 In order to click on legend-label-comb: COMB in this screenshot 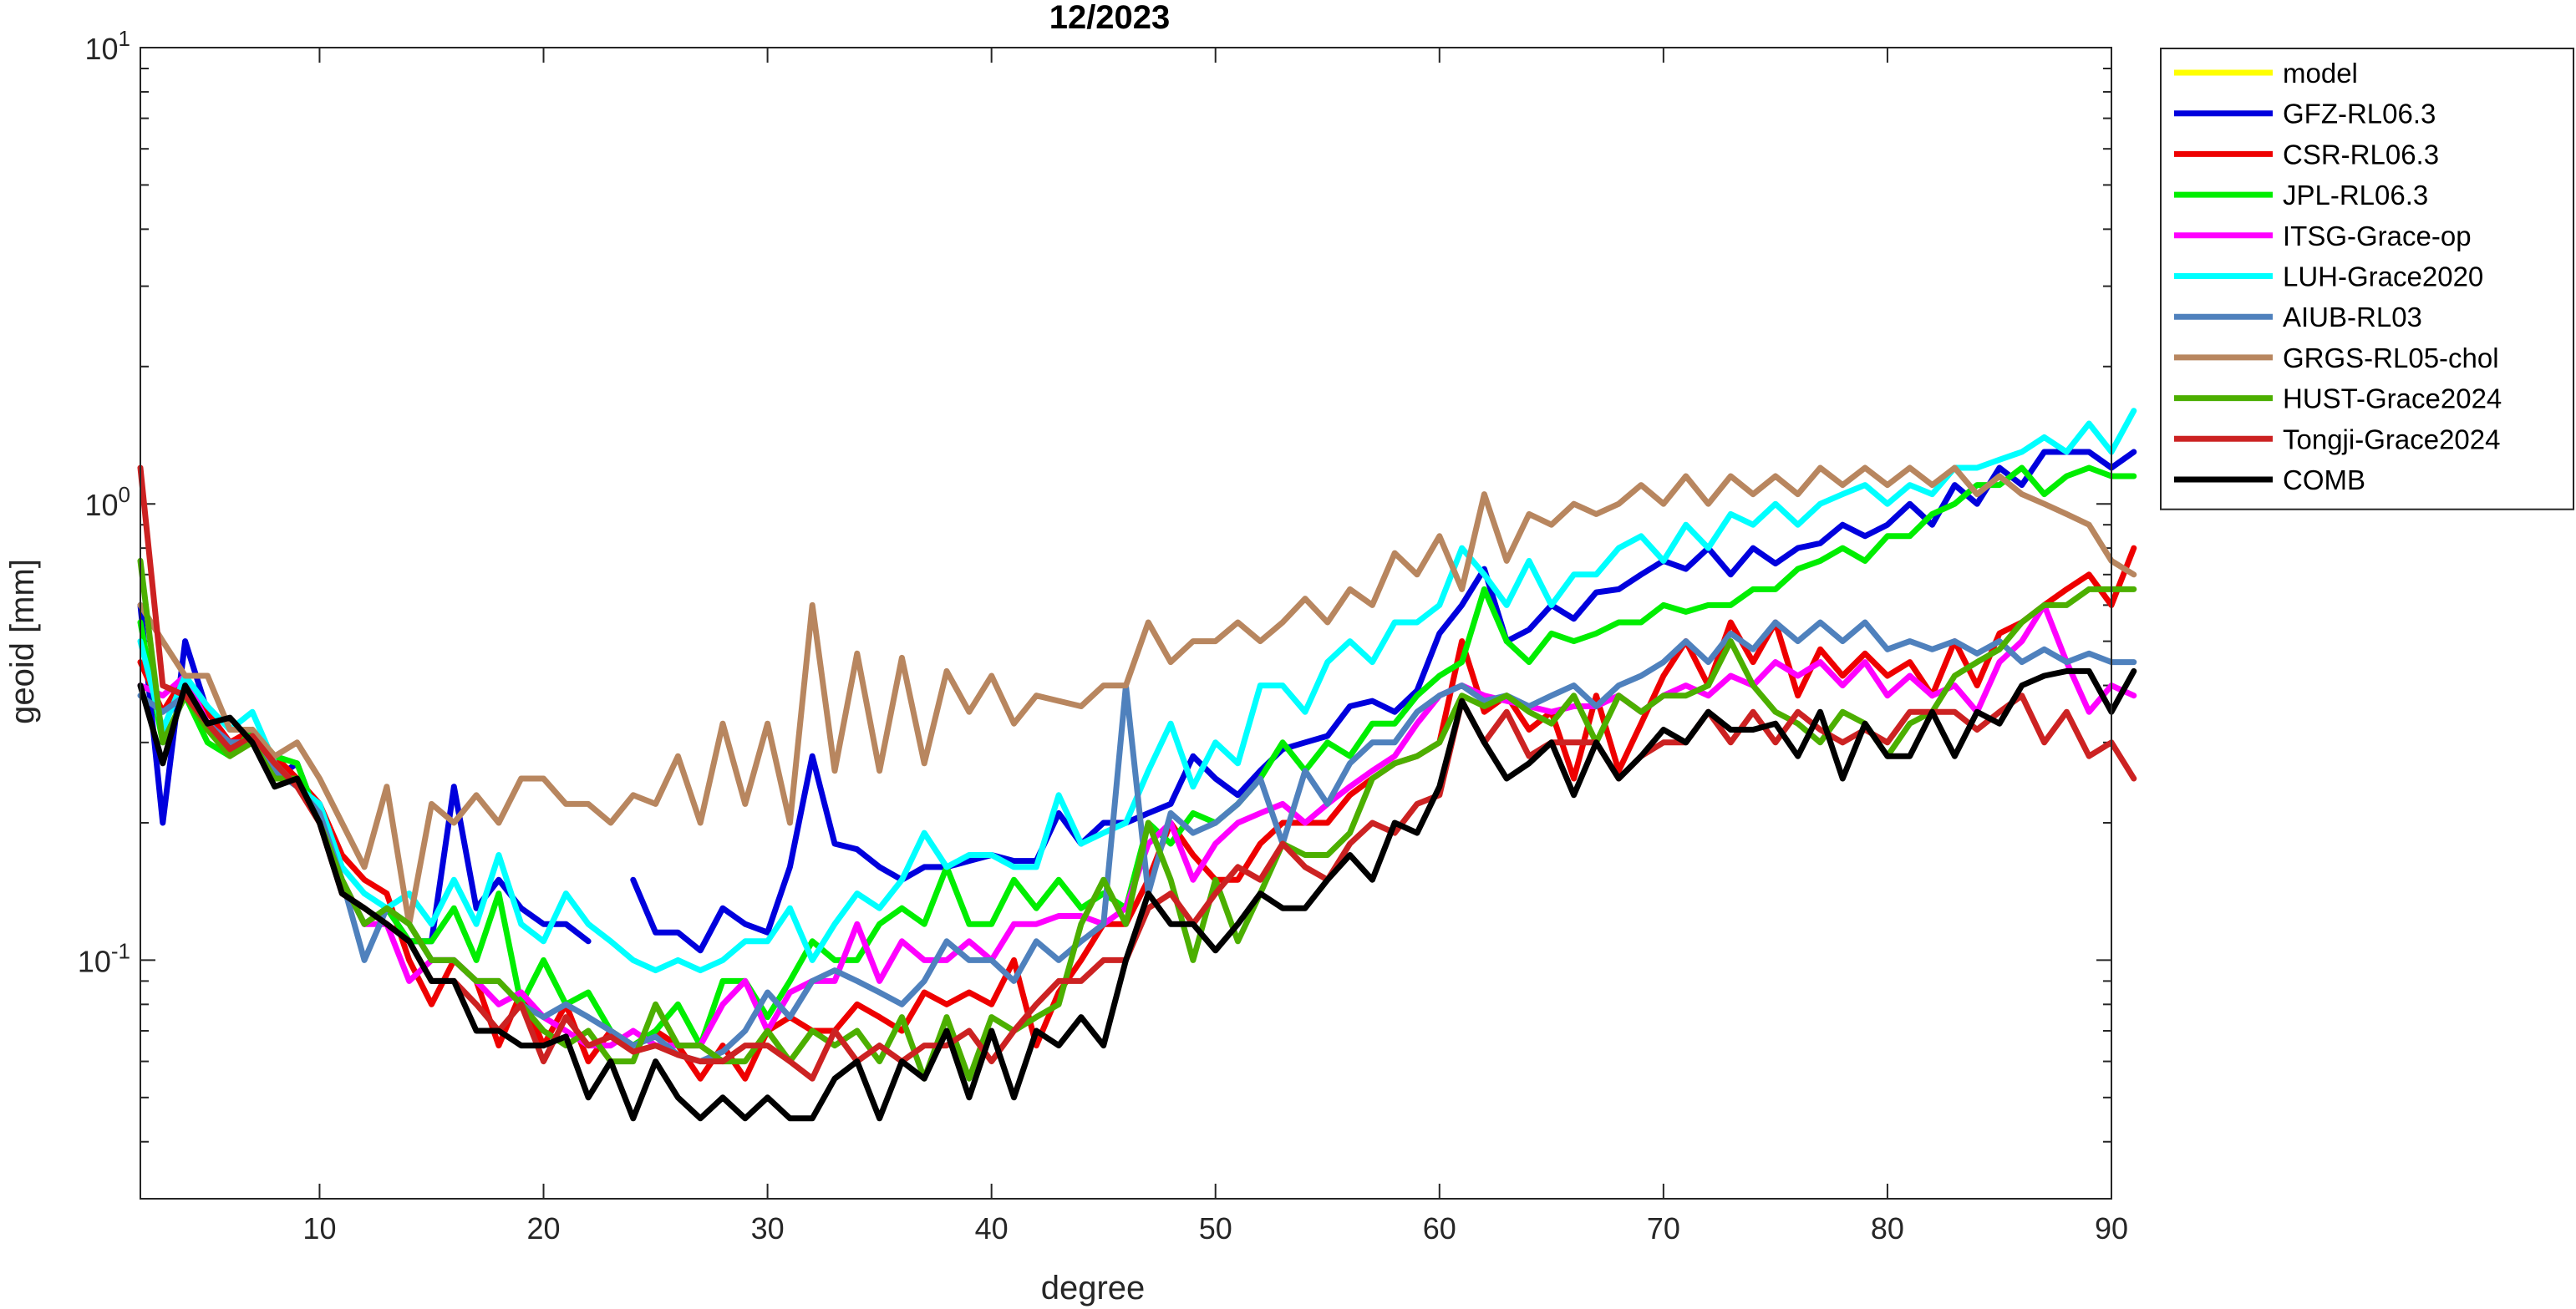, I will do `click(2324, 479)`.